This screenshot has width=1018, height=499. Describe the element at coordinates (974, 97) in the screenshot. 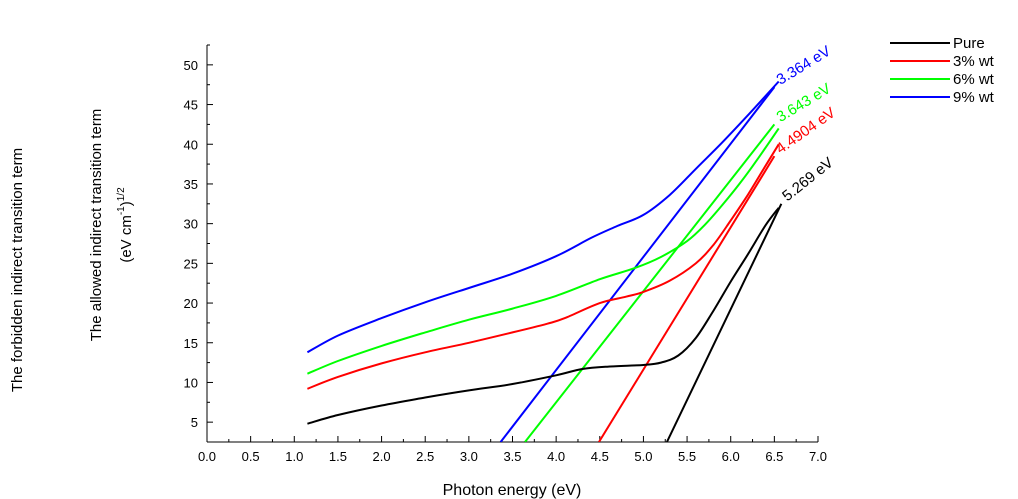

I see `legend-label: 9% wt` at that location.